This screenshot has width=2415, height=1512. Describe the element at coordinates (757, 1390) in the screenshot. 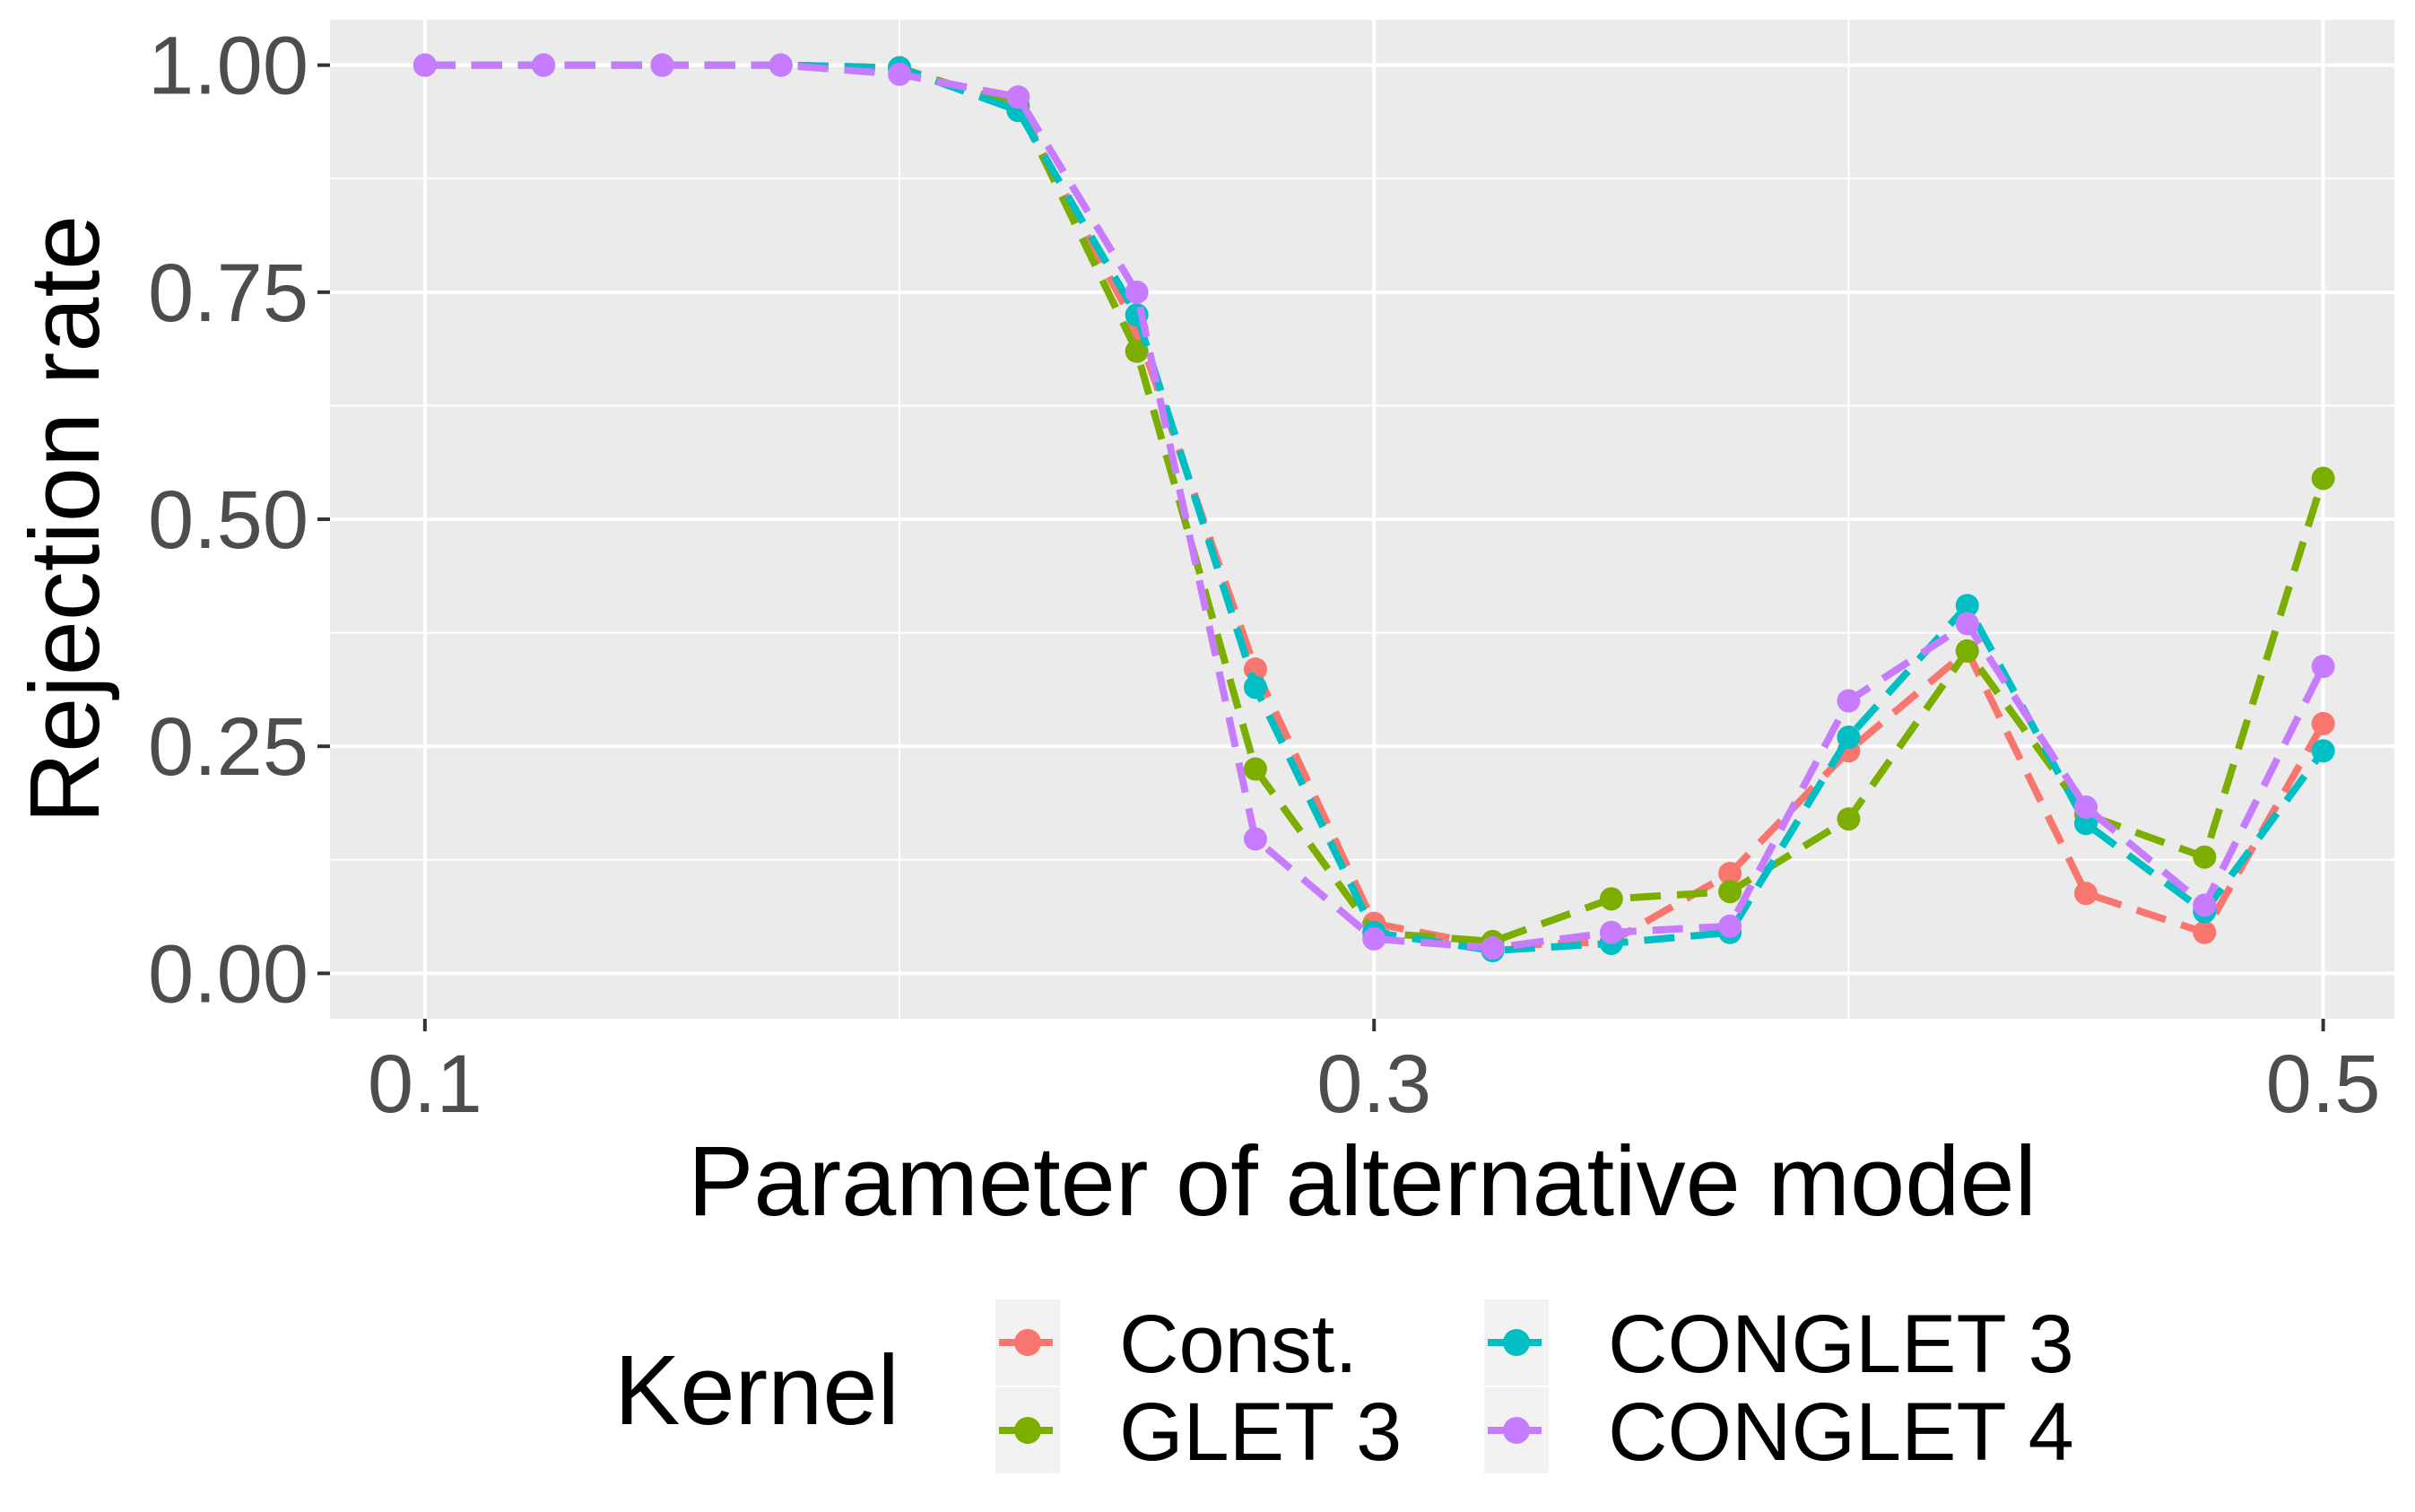

I see `legend-title: Kernel` at that location.